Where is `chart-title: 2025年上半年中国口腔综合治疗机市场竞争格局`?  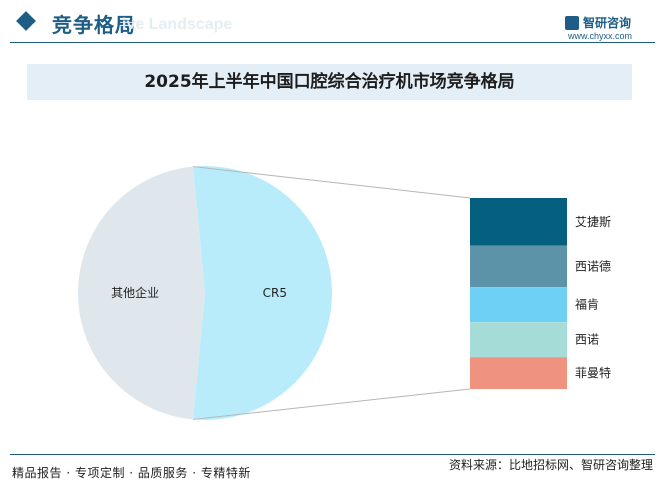 chart-title: 2025年上半年中国口腔综合治疗机市场竞争格局 is located at coordinates (329, 82).